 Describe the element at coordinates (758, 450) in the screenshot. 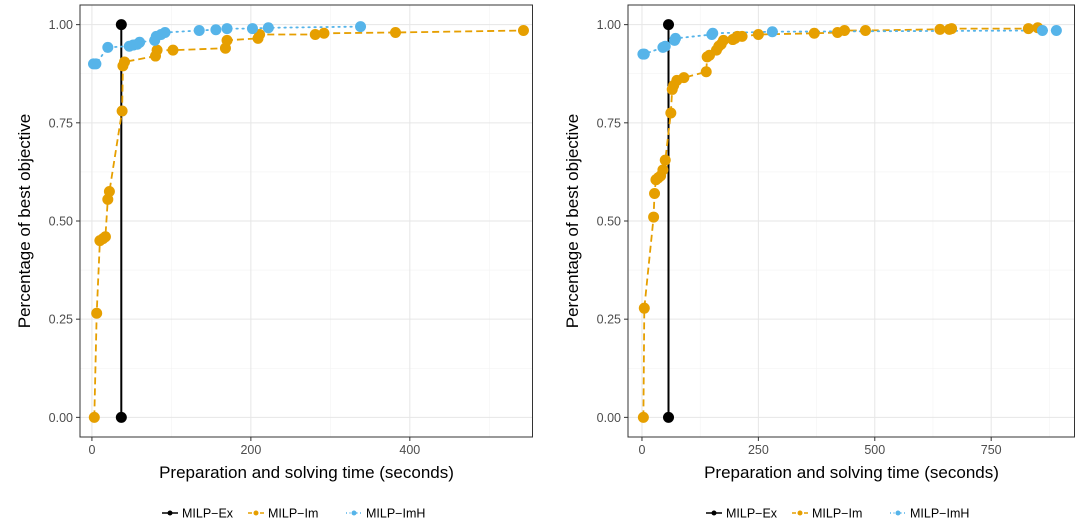

I see `x-tick-label: 250` at that location.